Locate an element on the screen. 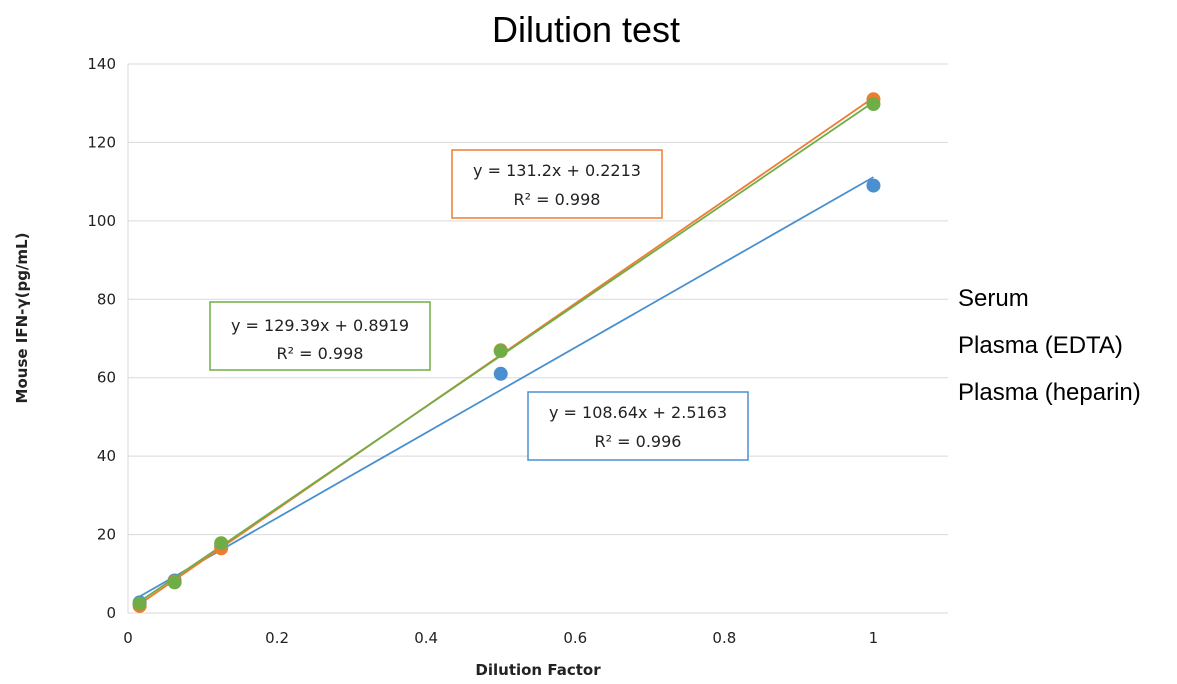  y-tick-labels: 0 20 40 60 80 100 120 140 is located at coordinates (101, 338).